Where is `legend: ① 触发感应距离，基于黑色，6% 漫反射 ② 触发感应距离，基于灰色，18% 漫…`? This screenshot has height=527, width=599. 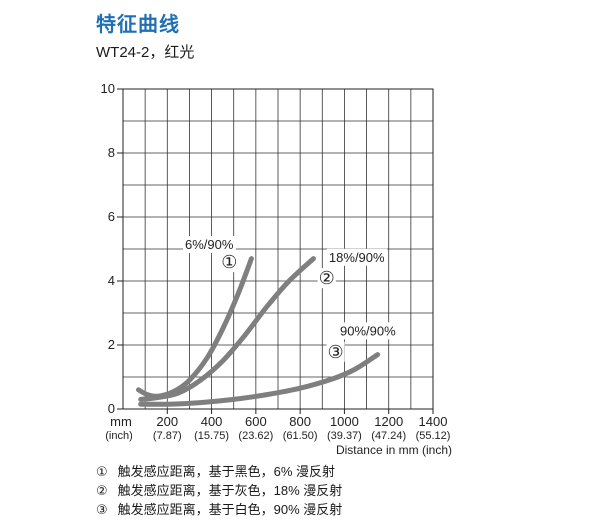 legend: ① 触发感应距离，基于黑色，6% 漫反射 ② 触发感应距离，基于灰色，18% 漫… is located at coordinates (219, 490).